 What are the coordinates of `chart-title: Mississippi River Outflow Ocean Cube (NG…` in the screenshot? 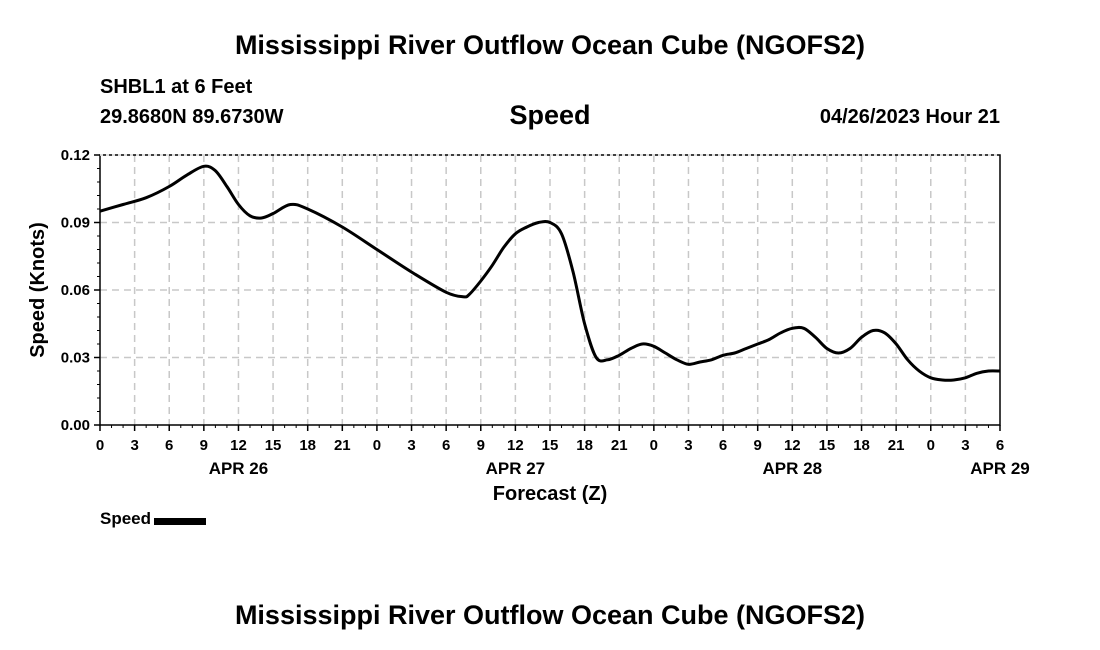 It's located at (550, 45).